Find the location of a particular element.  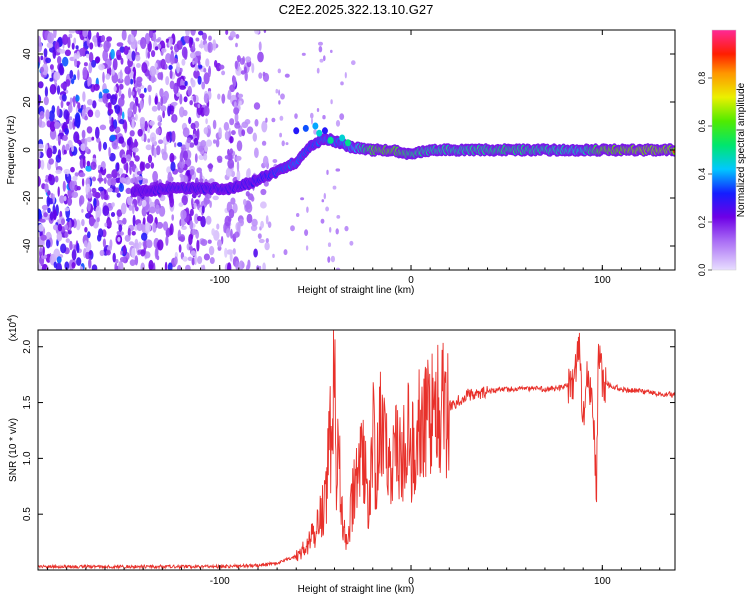

figure-title: C2E2.2025.322.13.10.G27 is located at coordinates (356, 9).